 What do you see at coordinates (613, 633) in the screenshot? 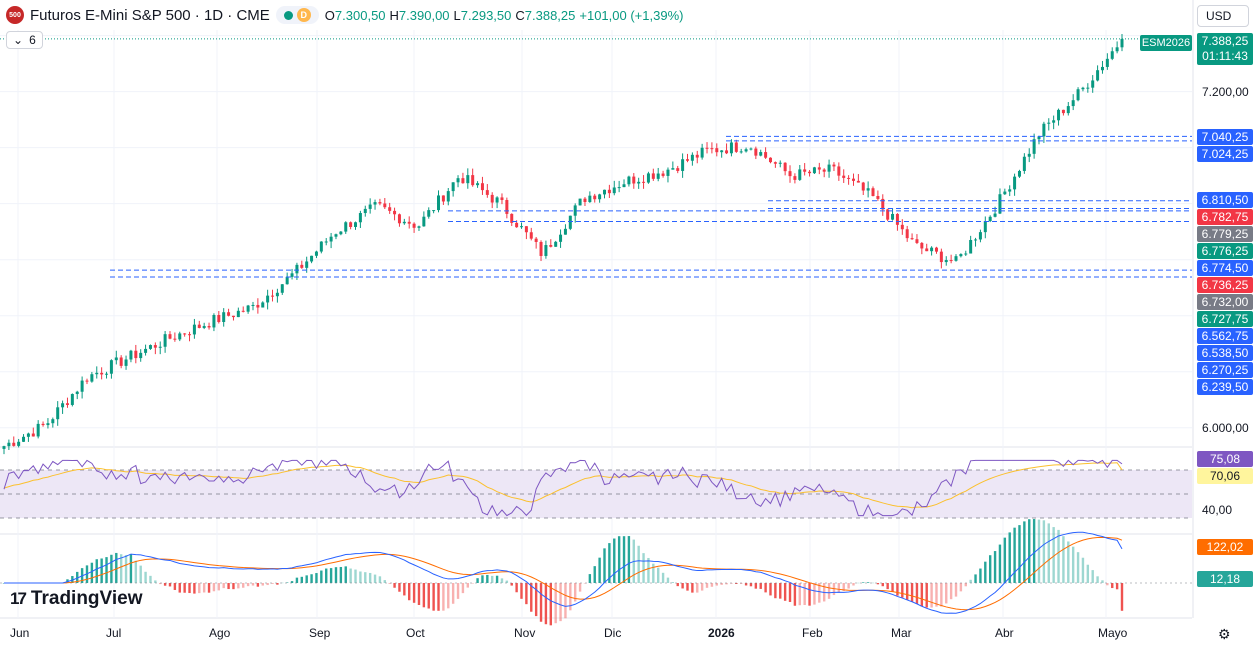
I see `time-axis-label: Dic` at bounding box center [613, 633].